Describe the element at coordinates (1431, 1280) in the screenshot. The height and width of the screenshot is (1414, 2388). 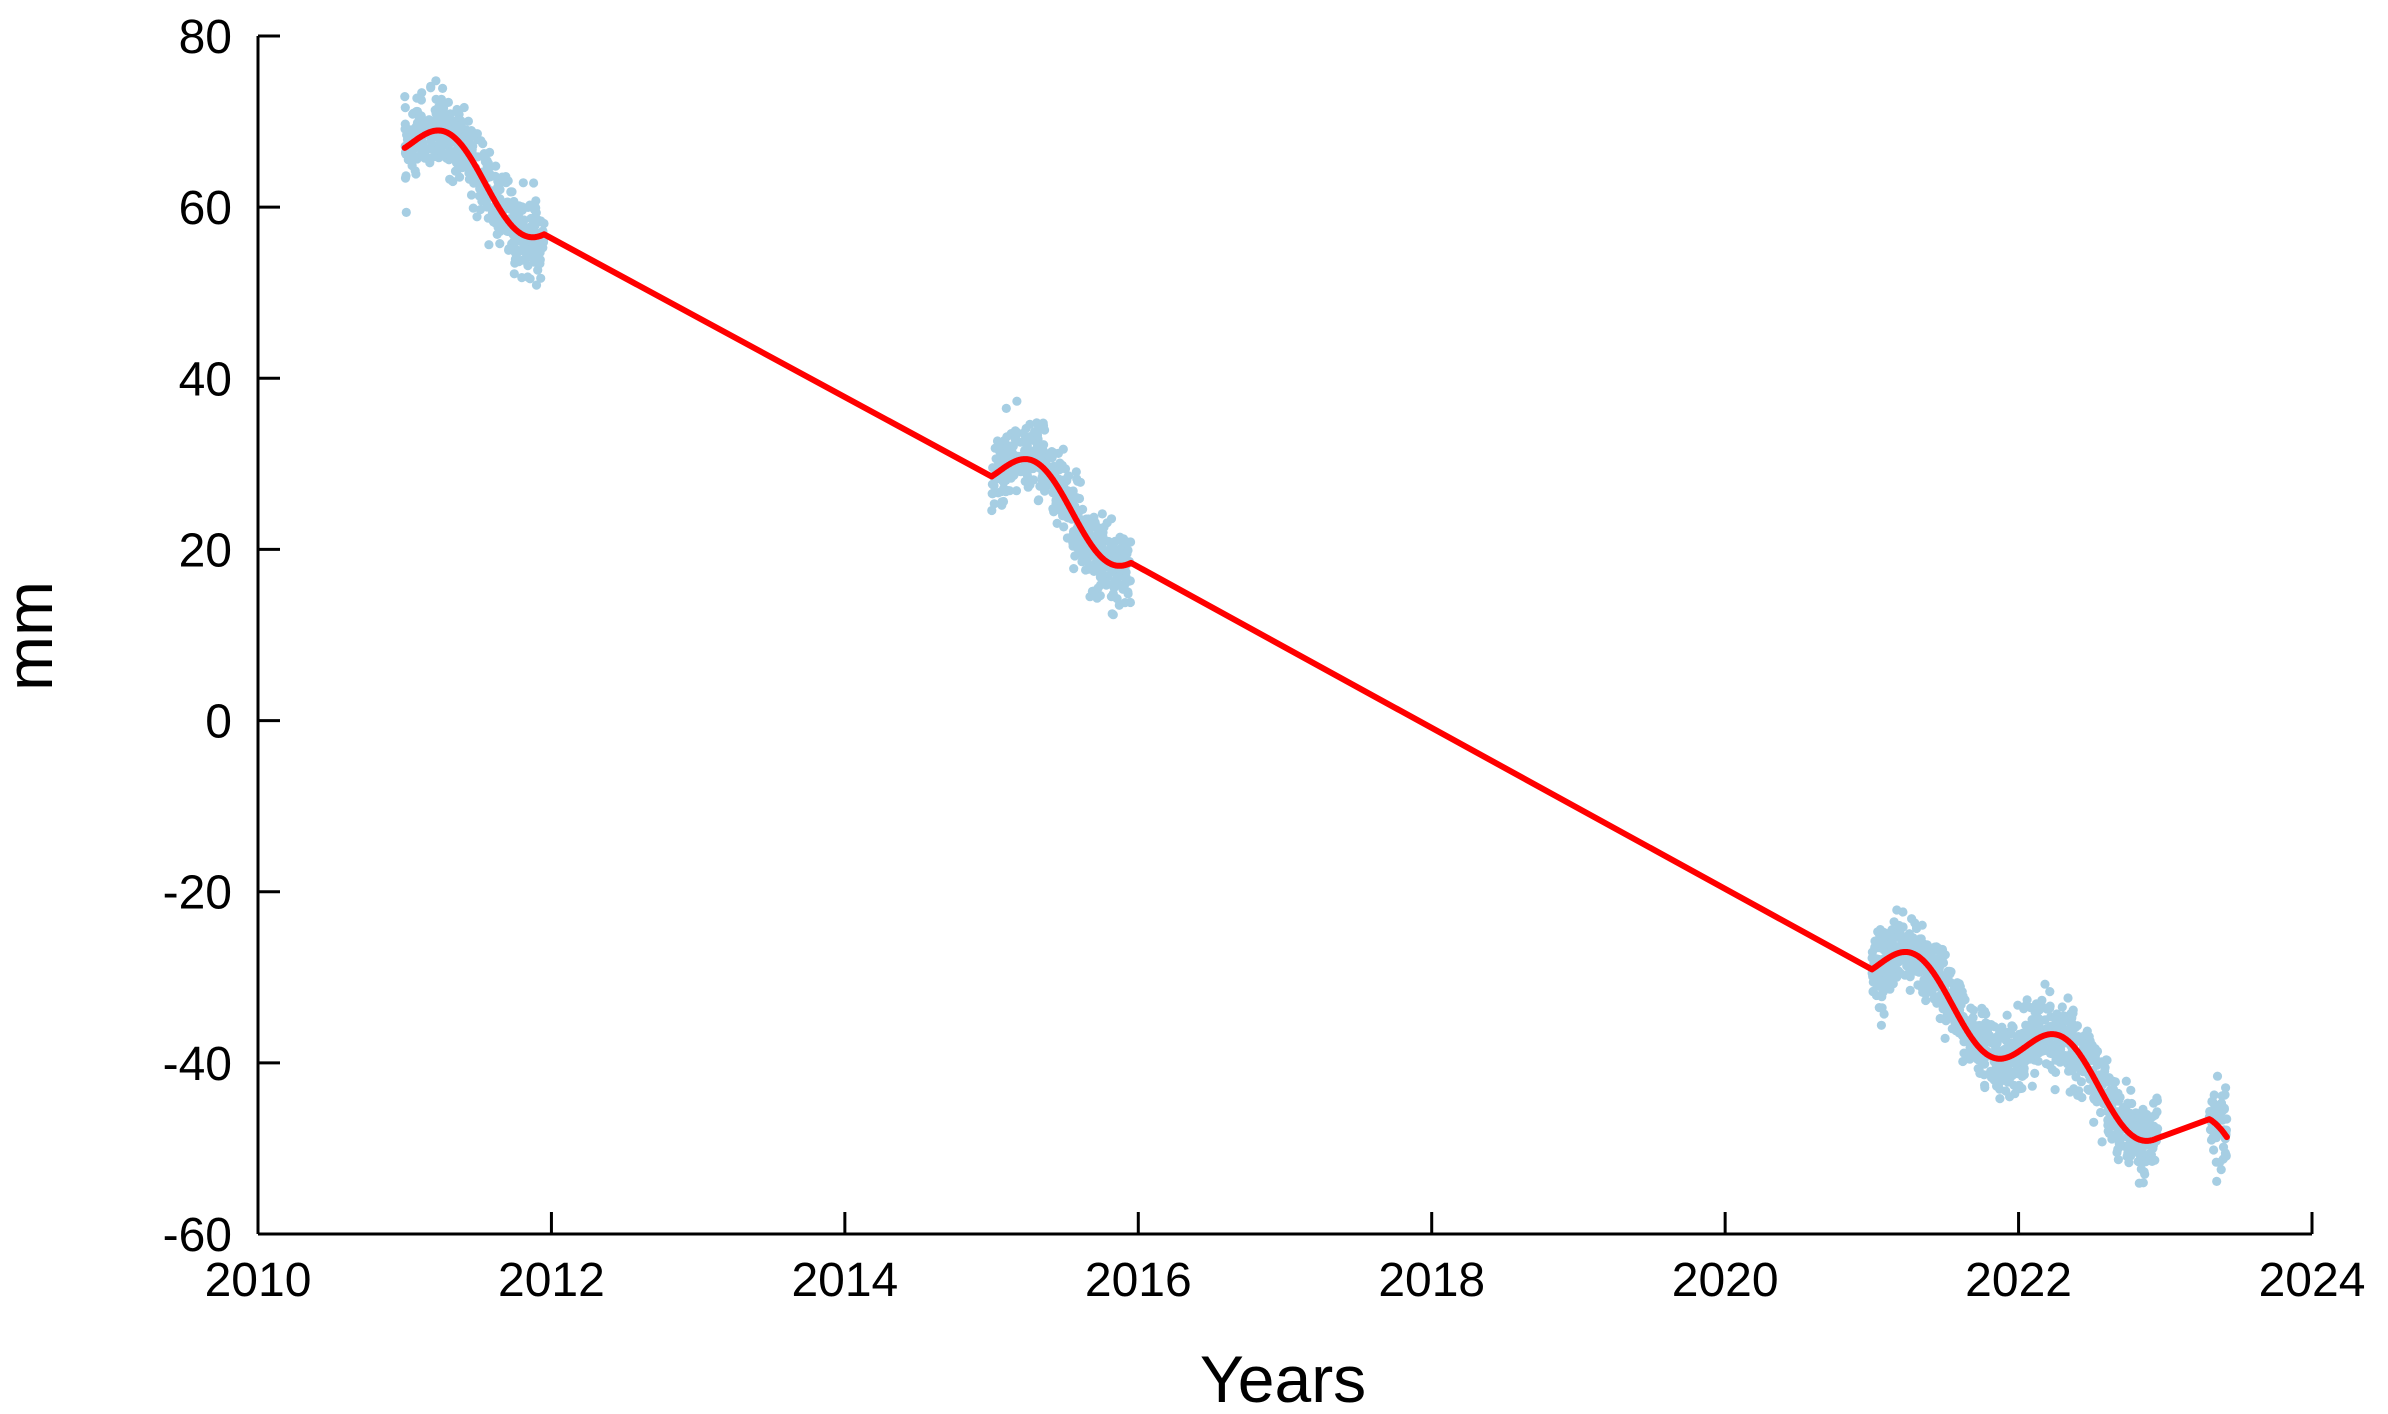
I see `x-tick-label: 2018` at that location.